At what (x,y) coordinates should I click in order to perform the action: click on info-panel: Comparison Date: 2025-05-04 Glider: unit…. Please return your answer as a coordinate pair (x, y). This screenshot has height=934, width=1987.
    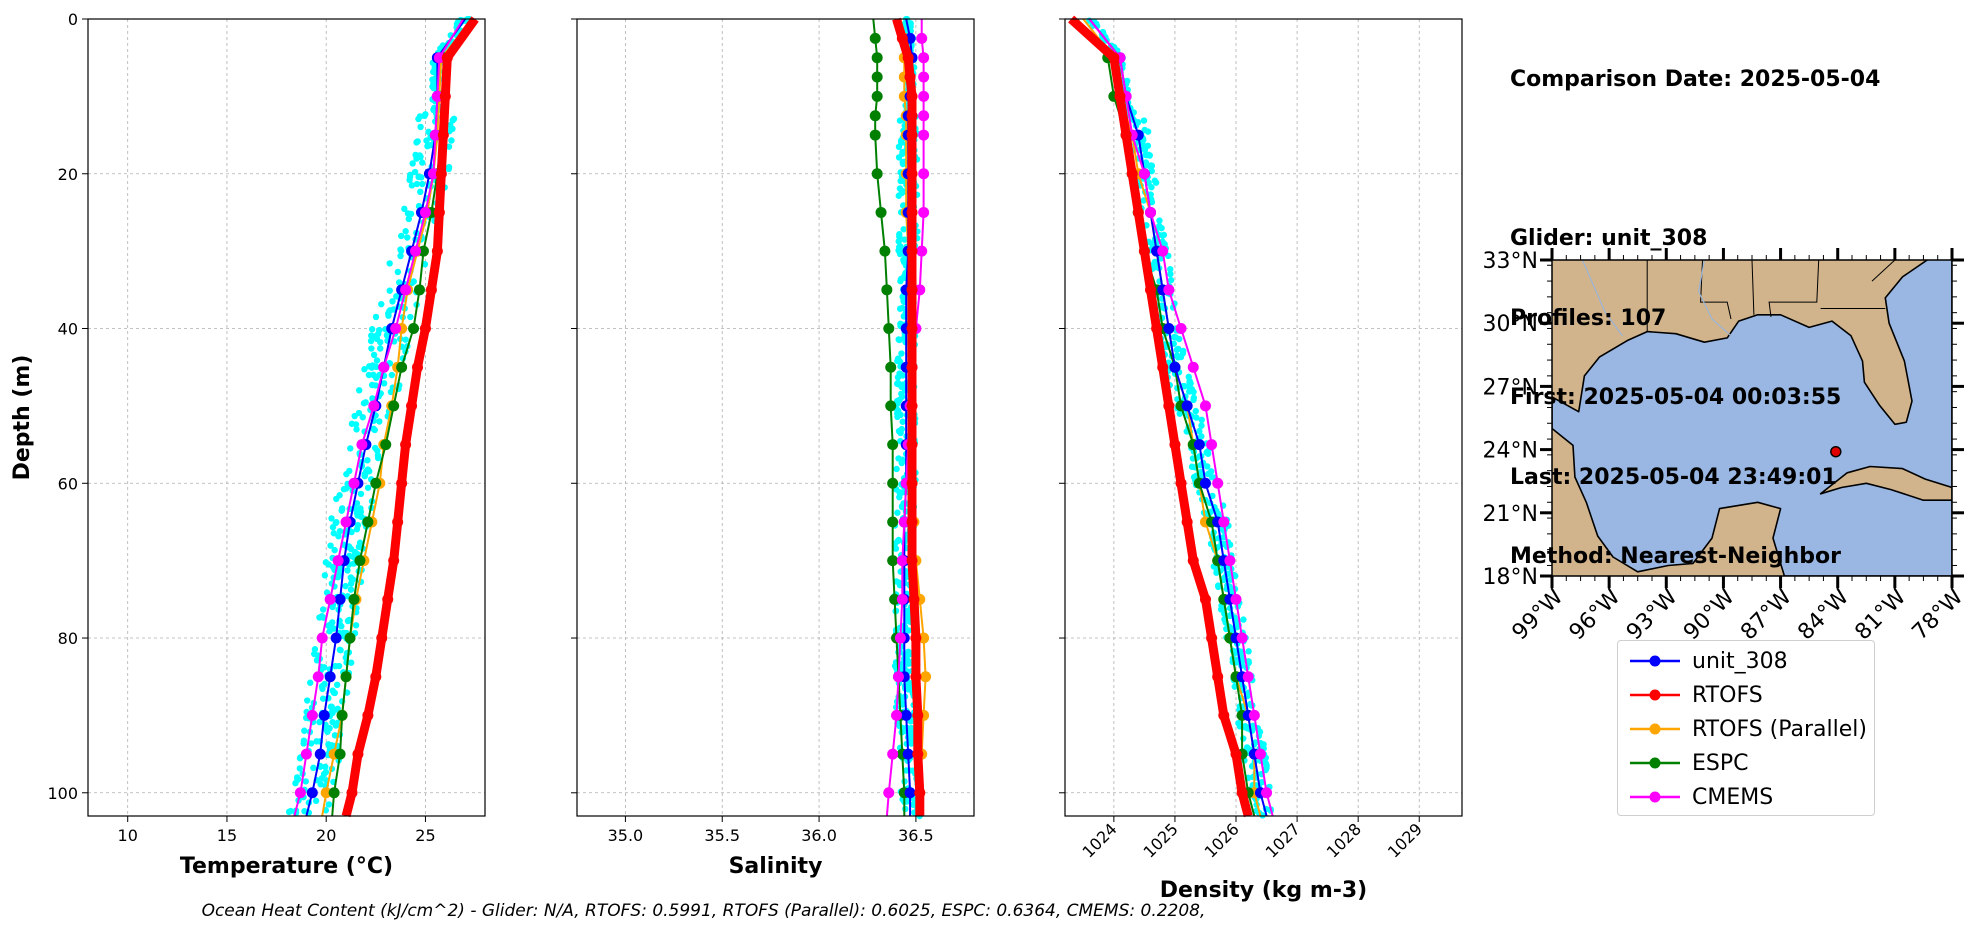
    Looking at the image, I should click on (1695, 305).